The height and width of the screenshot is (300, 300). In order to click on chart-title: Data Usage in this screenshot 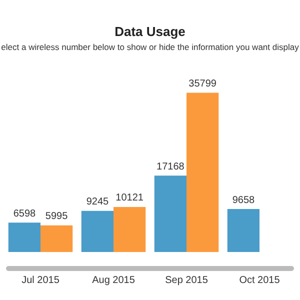, I will do `click(150, 31)`.